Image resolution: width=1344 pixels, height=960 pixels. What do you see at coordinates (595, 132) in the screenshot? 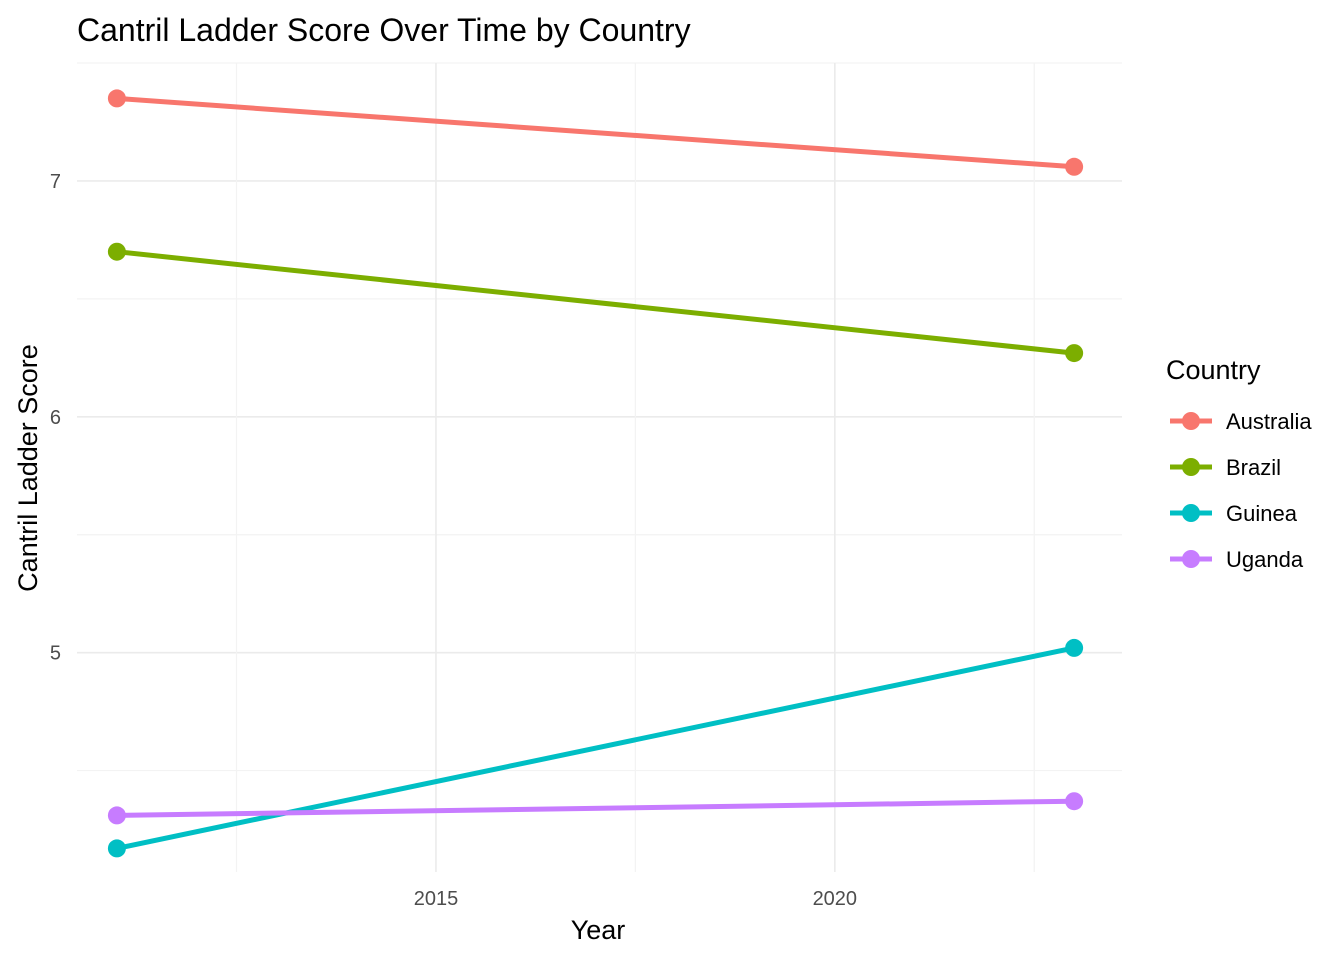
I see `series-line-australia` at bounding box center [595, 132].